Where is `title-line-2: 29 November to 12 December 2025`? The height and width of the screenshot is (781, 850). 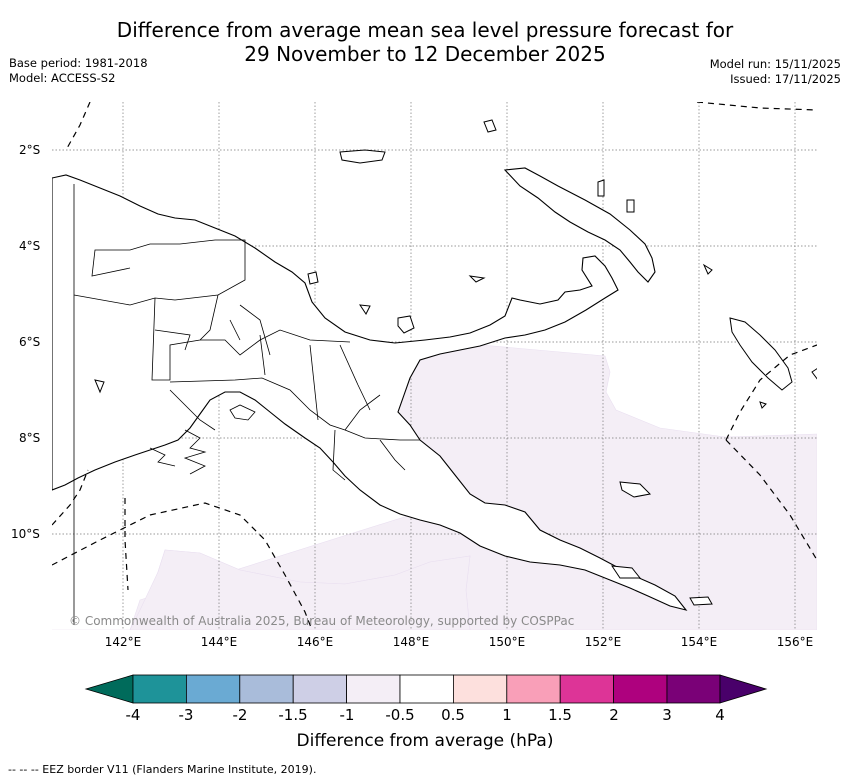
title-line-2: 29 November to 12 December 2025 is located at coordinates (425, 54).